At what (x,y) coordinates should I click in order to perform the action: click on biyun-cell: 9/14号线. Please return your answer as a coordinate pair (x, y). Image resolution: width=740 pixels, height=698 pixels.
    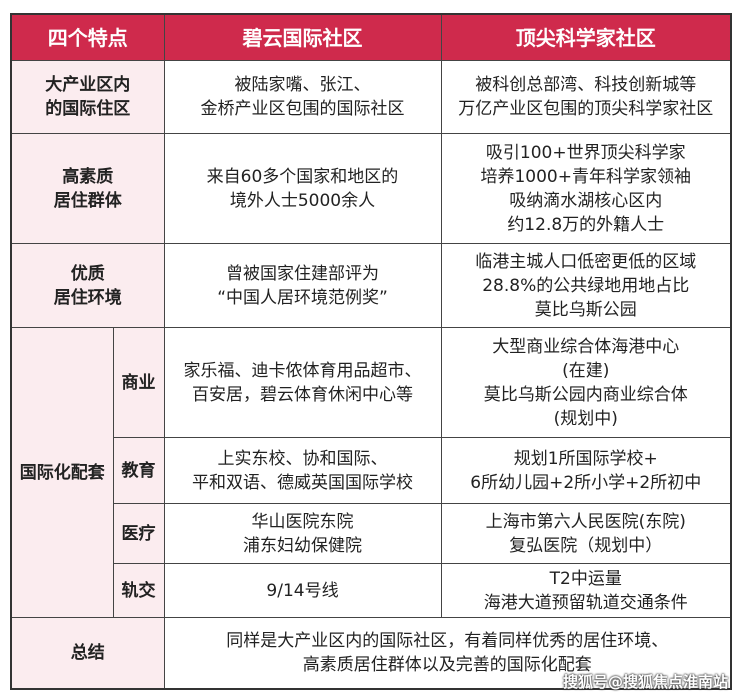
    Looking at the image, I should click on (302, 590).